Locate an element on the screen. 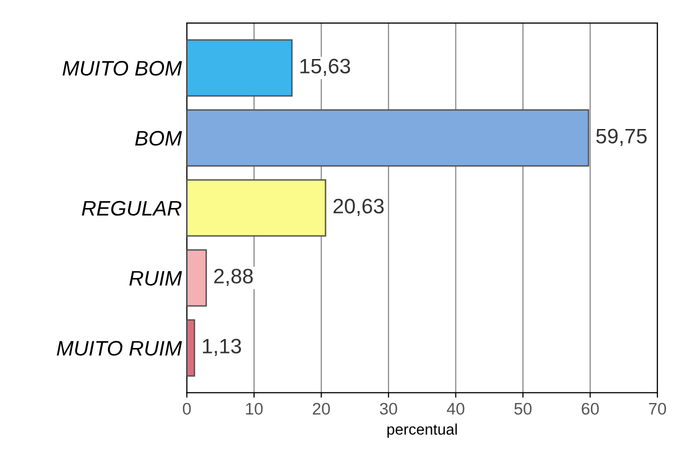 This screenshot has height=462, width=692. y-tick-label: BOM is located at coordinates (158, 138).